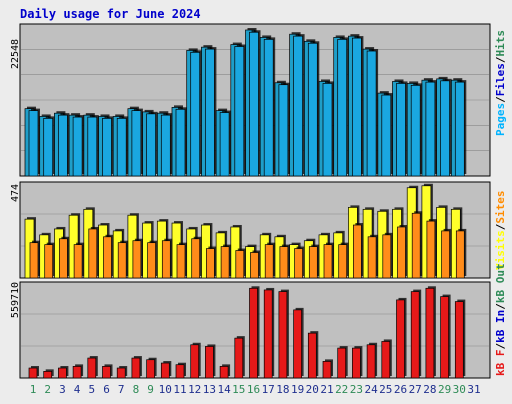 Image resolution: width=512 pixels, height=404 pixels. Describe the element at coordinates (62, 389) in the screenshot. I see `x-tick-label: 3` at that location.